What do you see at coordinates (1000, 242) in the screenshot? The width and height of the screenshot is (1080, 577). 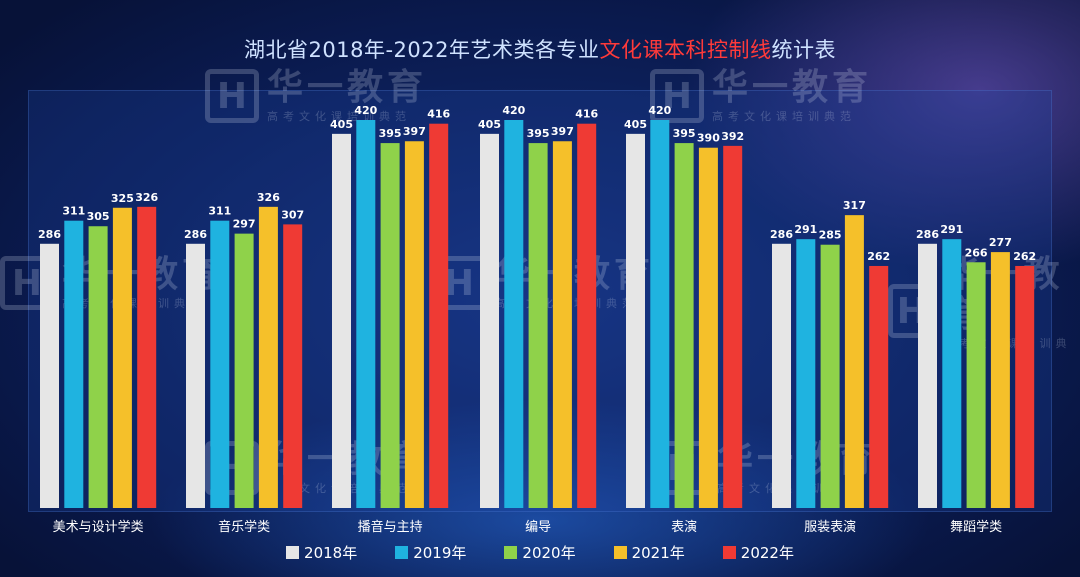 I see `data-label: 277` at bounding box center [1000, 242].